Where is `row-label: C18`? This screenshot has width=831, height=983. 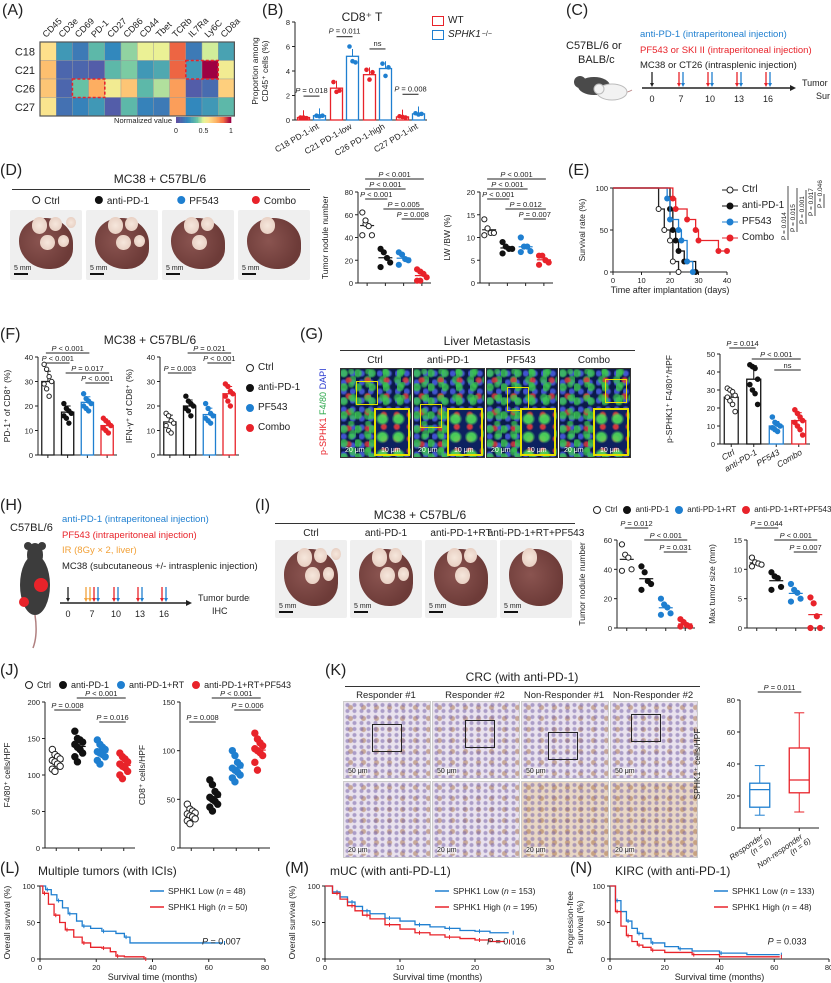 row-label: C18 is located at coordinates (25, 52).